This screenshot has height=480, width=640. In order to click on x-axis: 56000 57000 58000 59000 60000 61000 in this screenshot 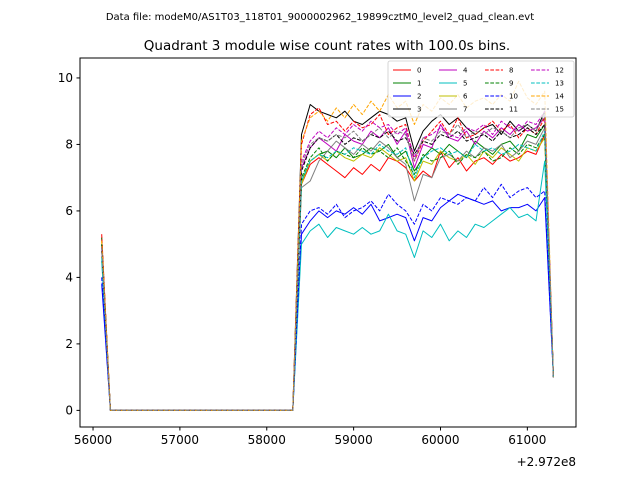, I will do `click(310, 437)`.